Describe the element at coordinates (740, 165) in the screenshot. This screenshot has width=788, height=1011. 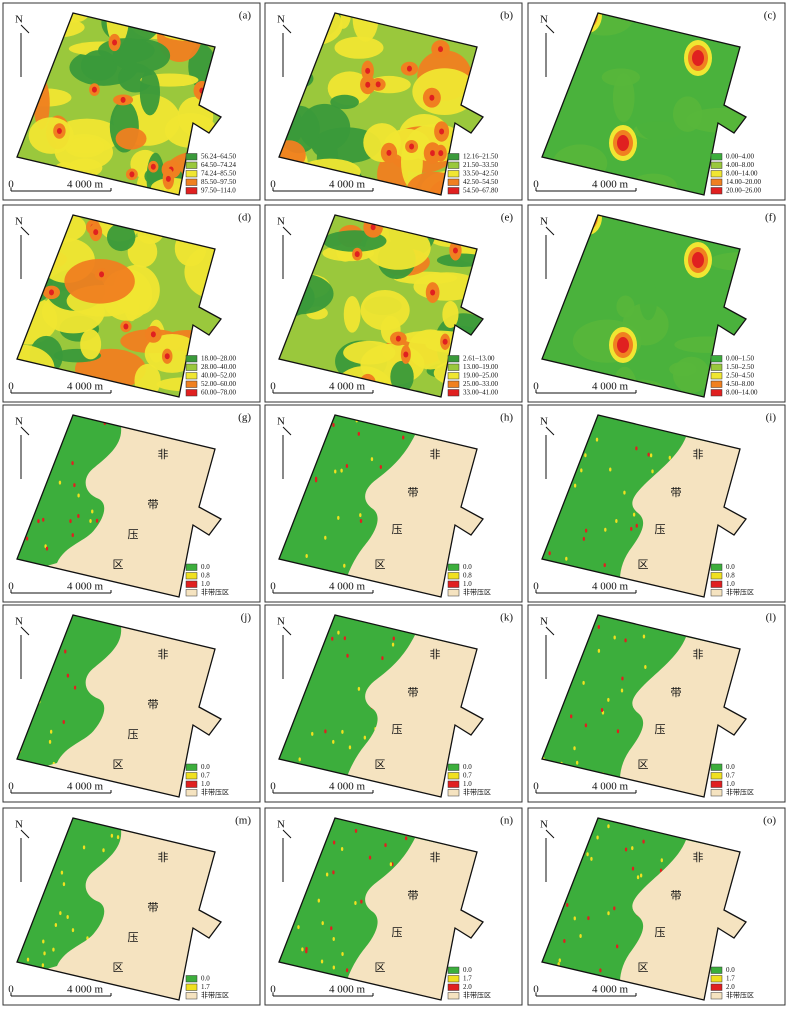
I see `legend-label: 4.00–8.00` at that location.